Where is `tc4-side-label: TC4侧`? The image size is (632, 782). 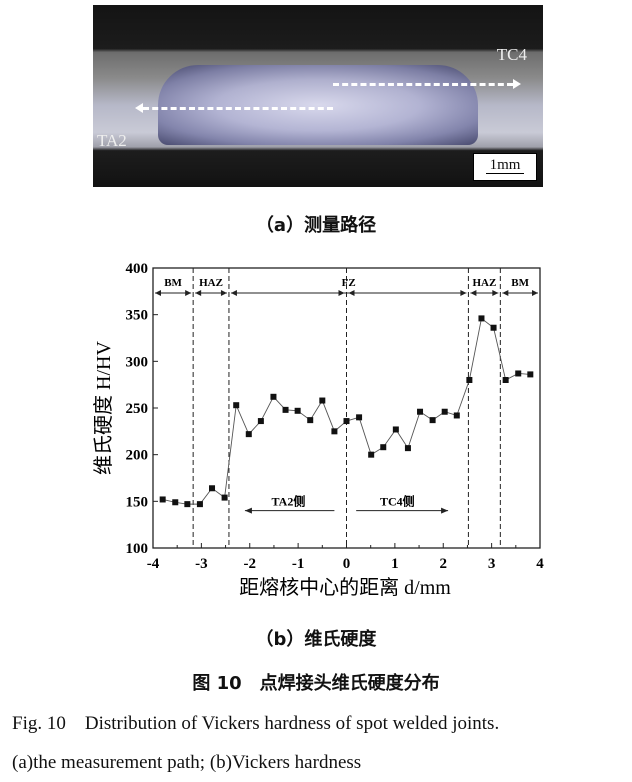
tc4-side-label: TC4侧 is located at coordinates (397, 500).